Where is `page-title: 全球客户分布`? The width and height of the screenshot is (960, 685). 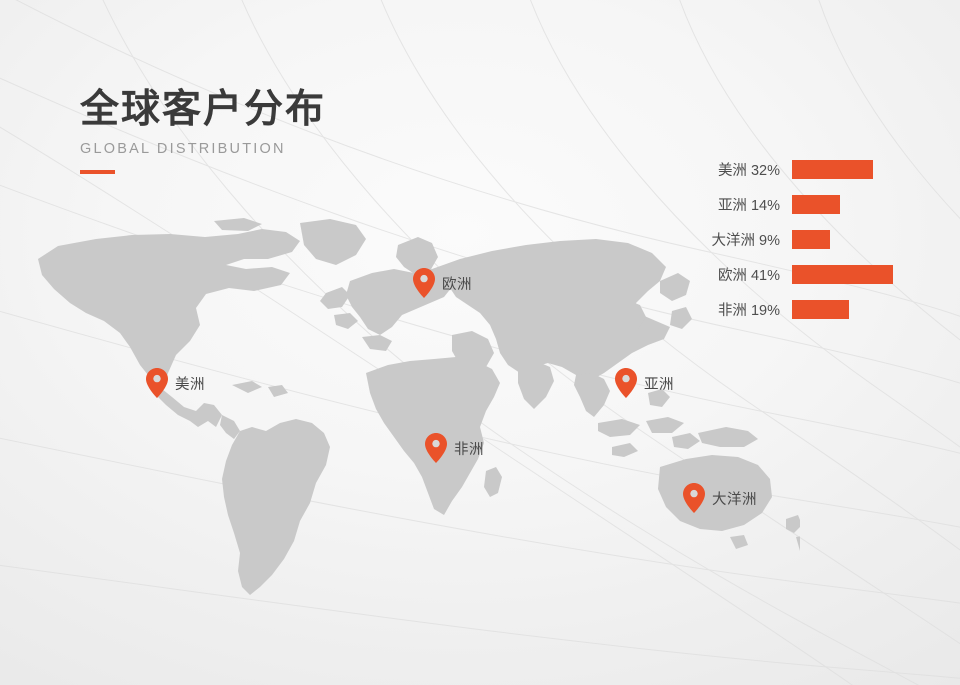 page-title: 全球客户分布 is located at coordinates (203, 109).